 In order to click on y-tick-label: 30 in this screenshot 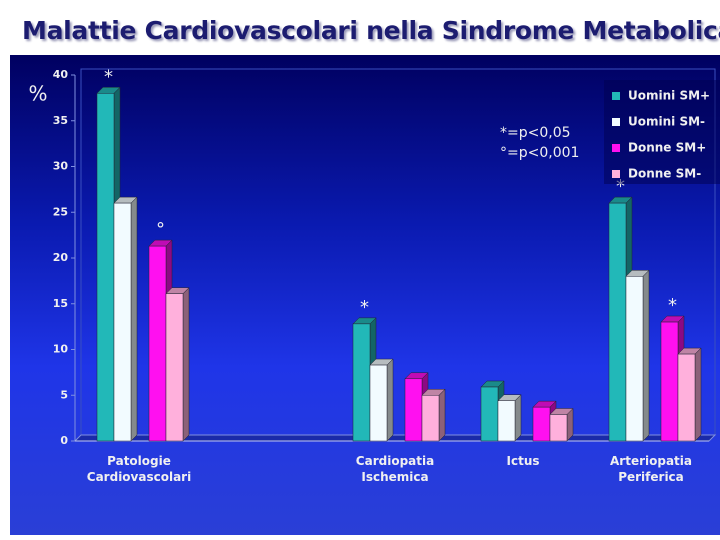, I will do `click(61, 166)`.